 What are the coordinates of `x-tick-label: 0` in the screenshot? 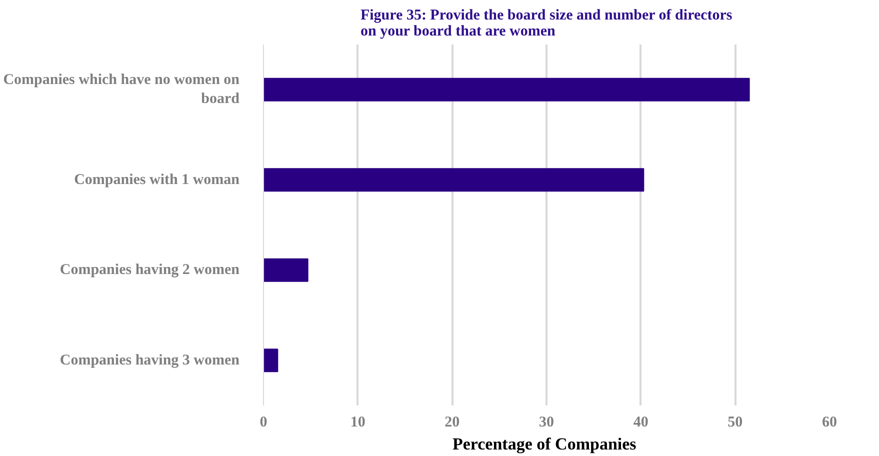 It's located at (264, 422).